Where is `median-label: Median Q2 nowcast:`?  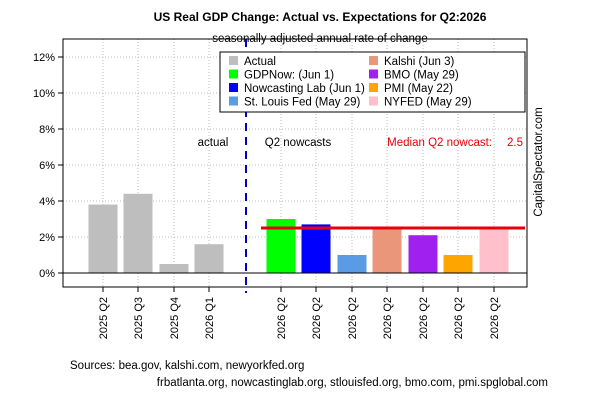 median-label: Median Q2 nowcast: is located at coordinates (439, 143).